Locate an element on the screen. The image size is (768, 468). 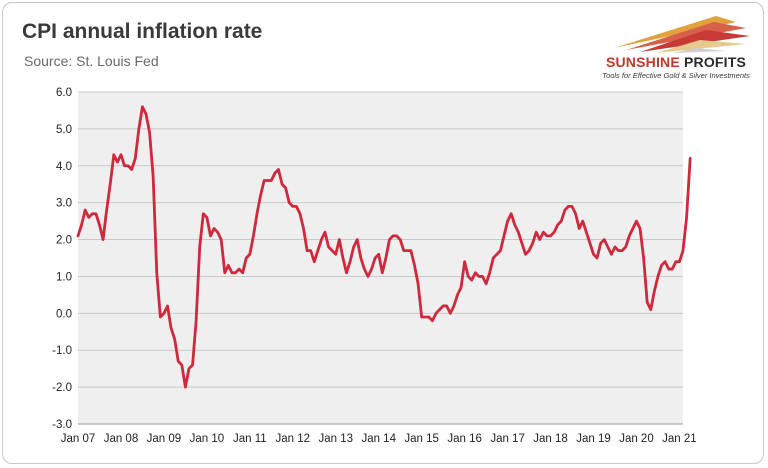
x-tick-label: Jan 20 is located at coordinates (636, 439).